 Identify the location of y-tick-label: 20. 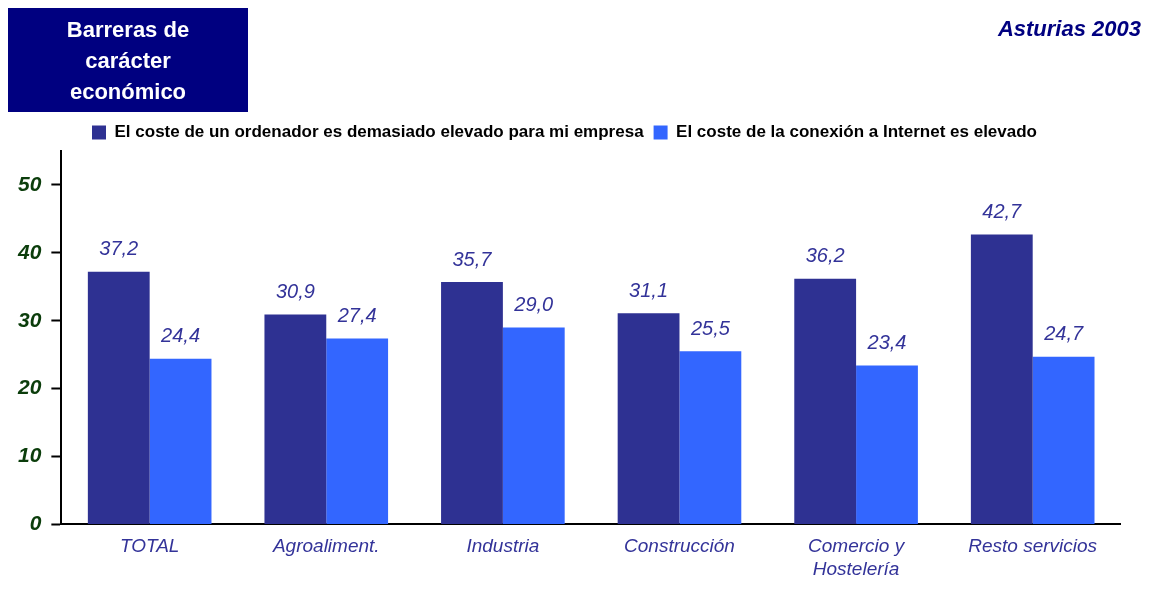
(29, 387).